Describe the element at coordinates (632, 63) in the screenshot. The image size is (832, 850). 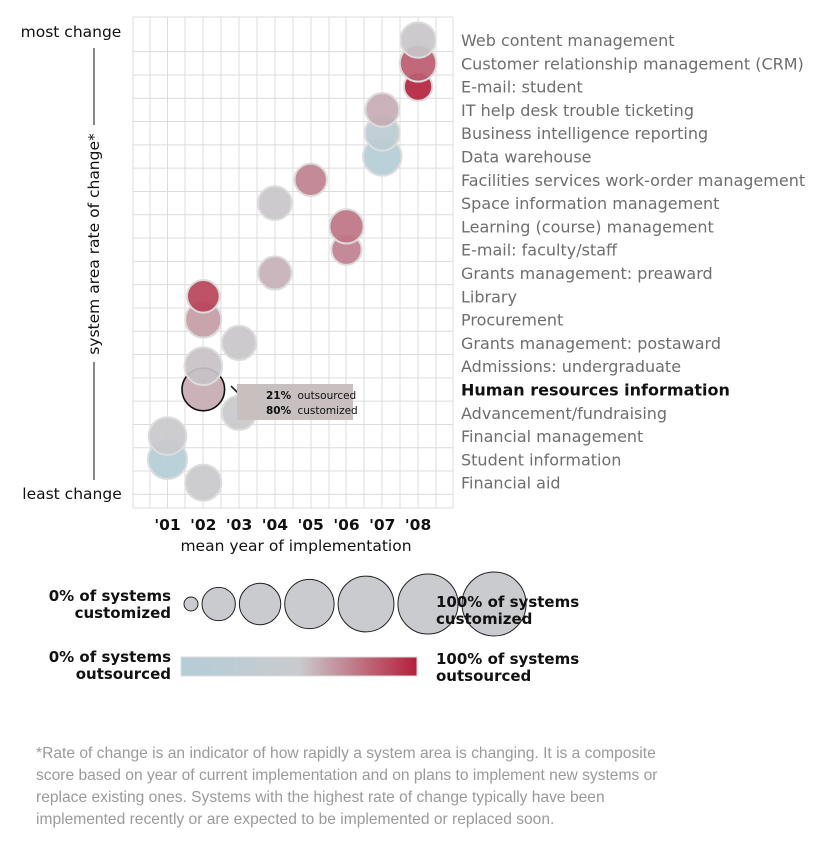
I see `category-label: Customer relationship management (CRM)` at that location.